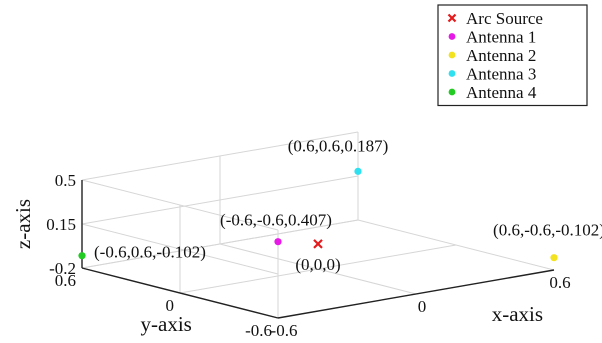  Describe the element at coordinates (284, 330) in the screenshot. I see `x-tick-label: -0.6` at that location.